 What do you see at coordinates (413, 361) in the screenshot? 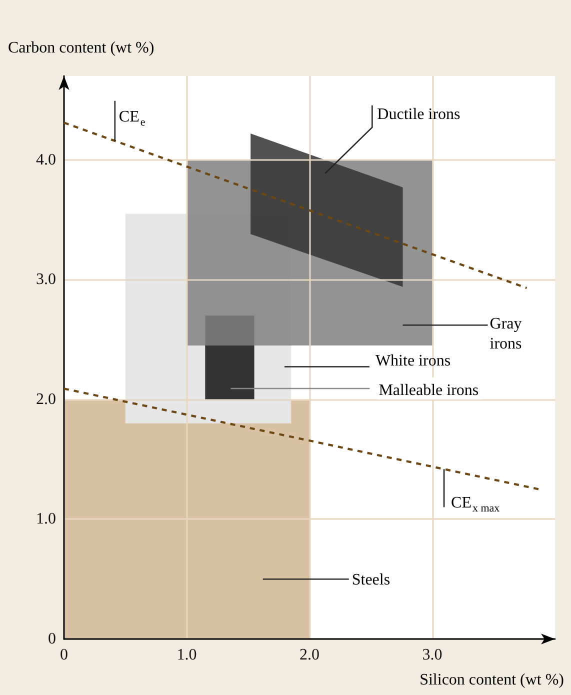
I see `text: White irons` at bounding box center [413, 361].